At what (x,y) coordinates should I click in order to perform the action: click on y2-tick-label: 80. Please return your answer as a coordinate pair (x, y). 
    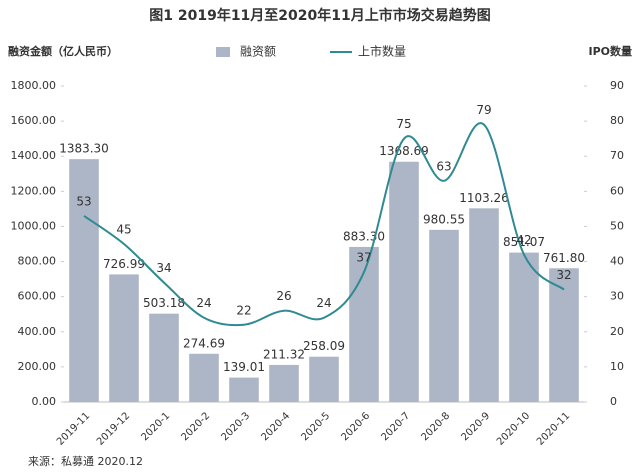
    Looking at the image, I should click on (617, 120).